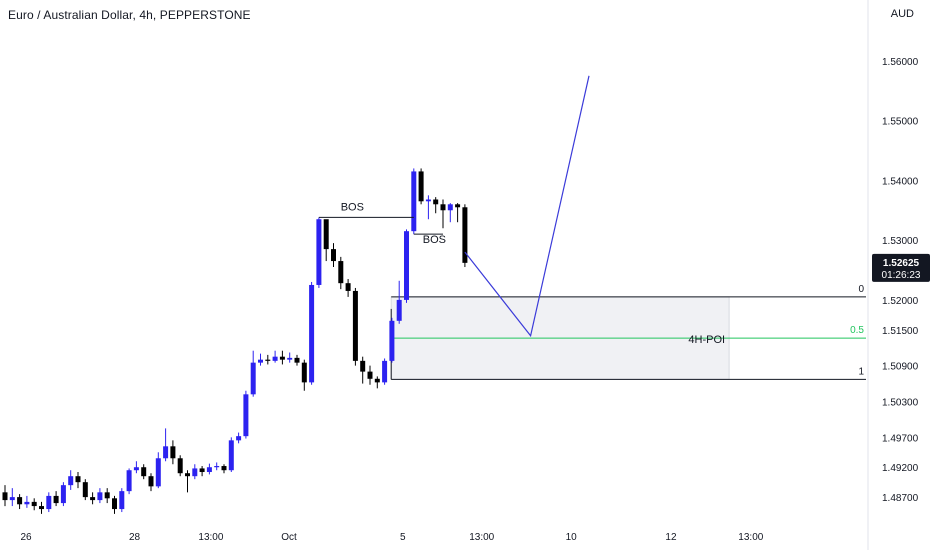 The height and width of the screenshot is (550, 932). What do you see at coordinates (572, 537) in the screenshot?
I see `x-tick-label: 10` at bounding box center [572, 537].